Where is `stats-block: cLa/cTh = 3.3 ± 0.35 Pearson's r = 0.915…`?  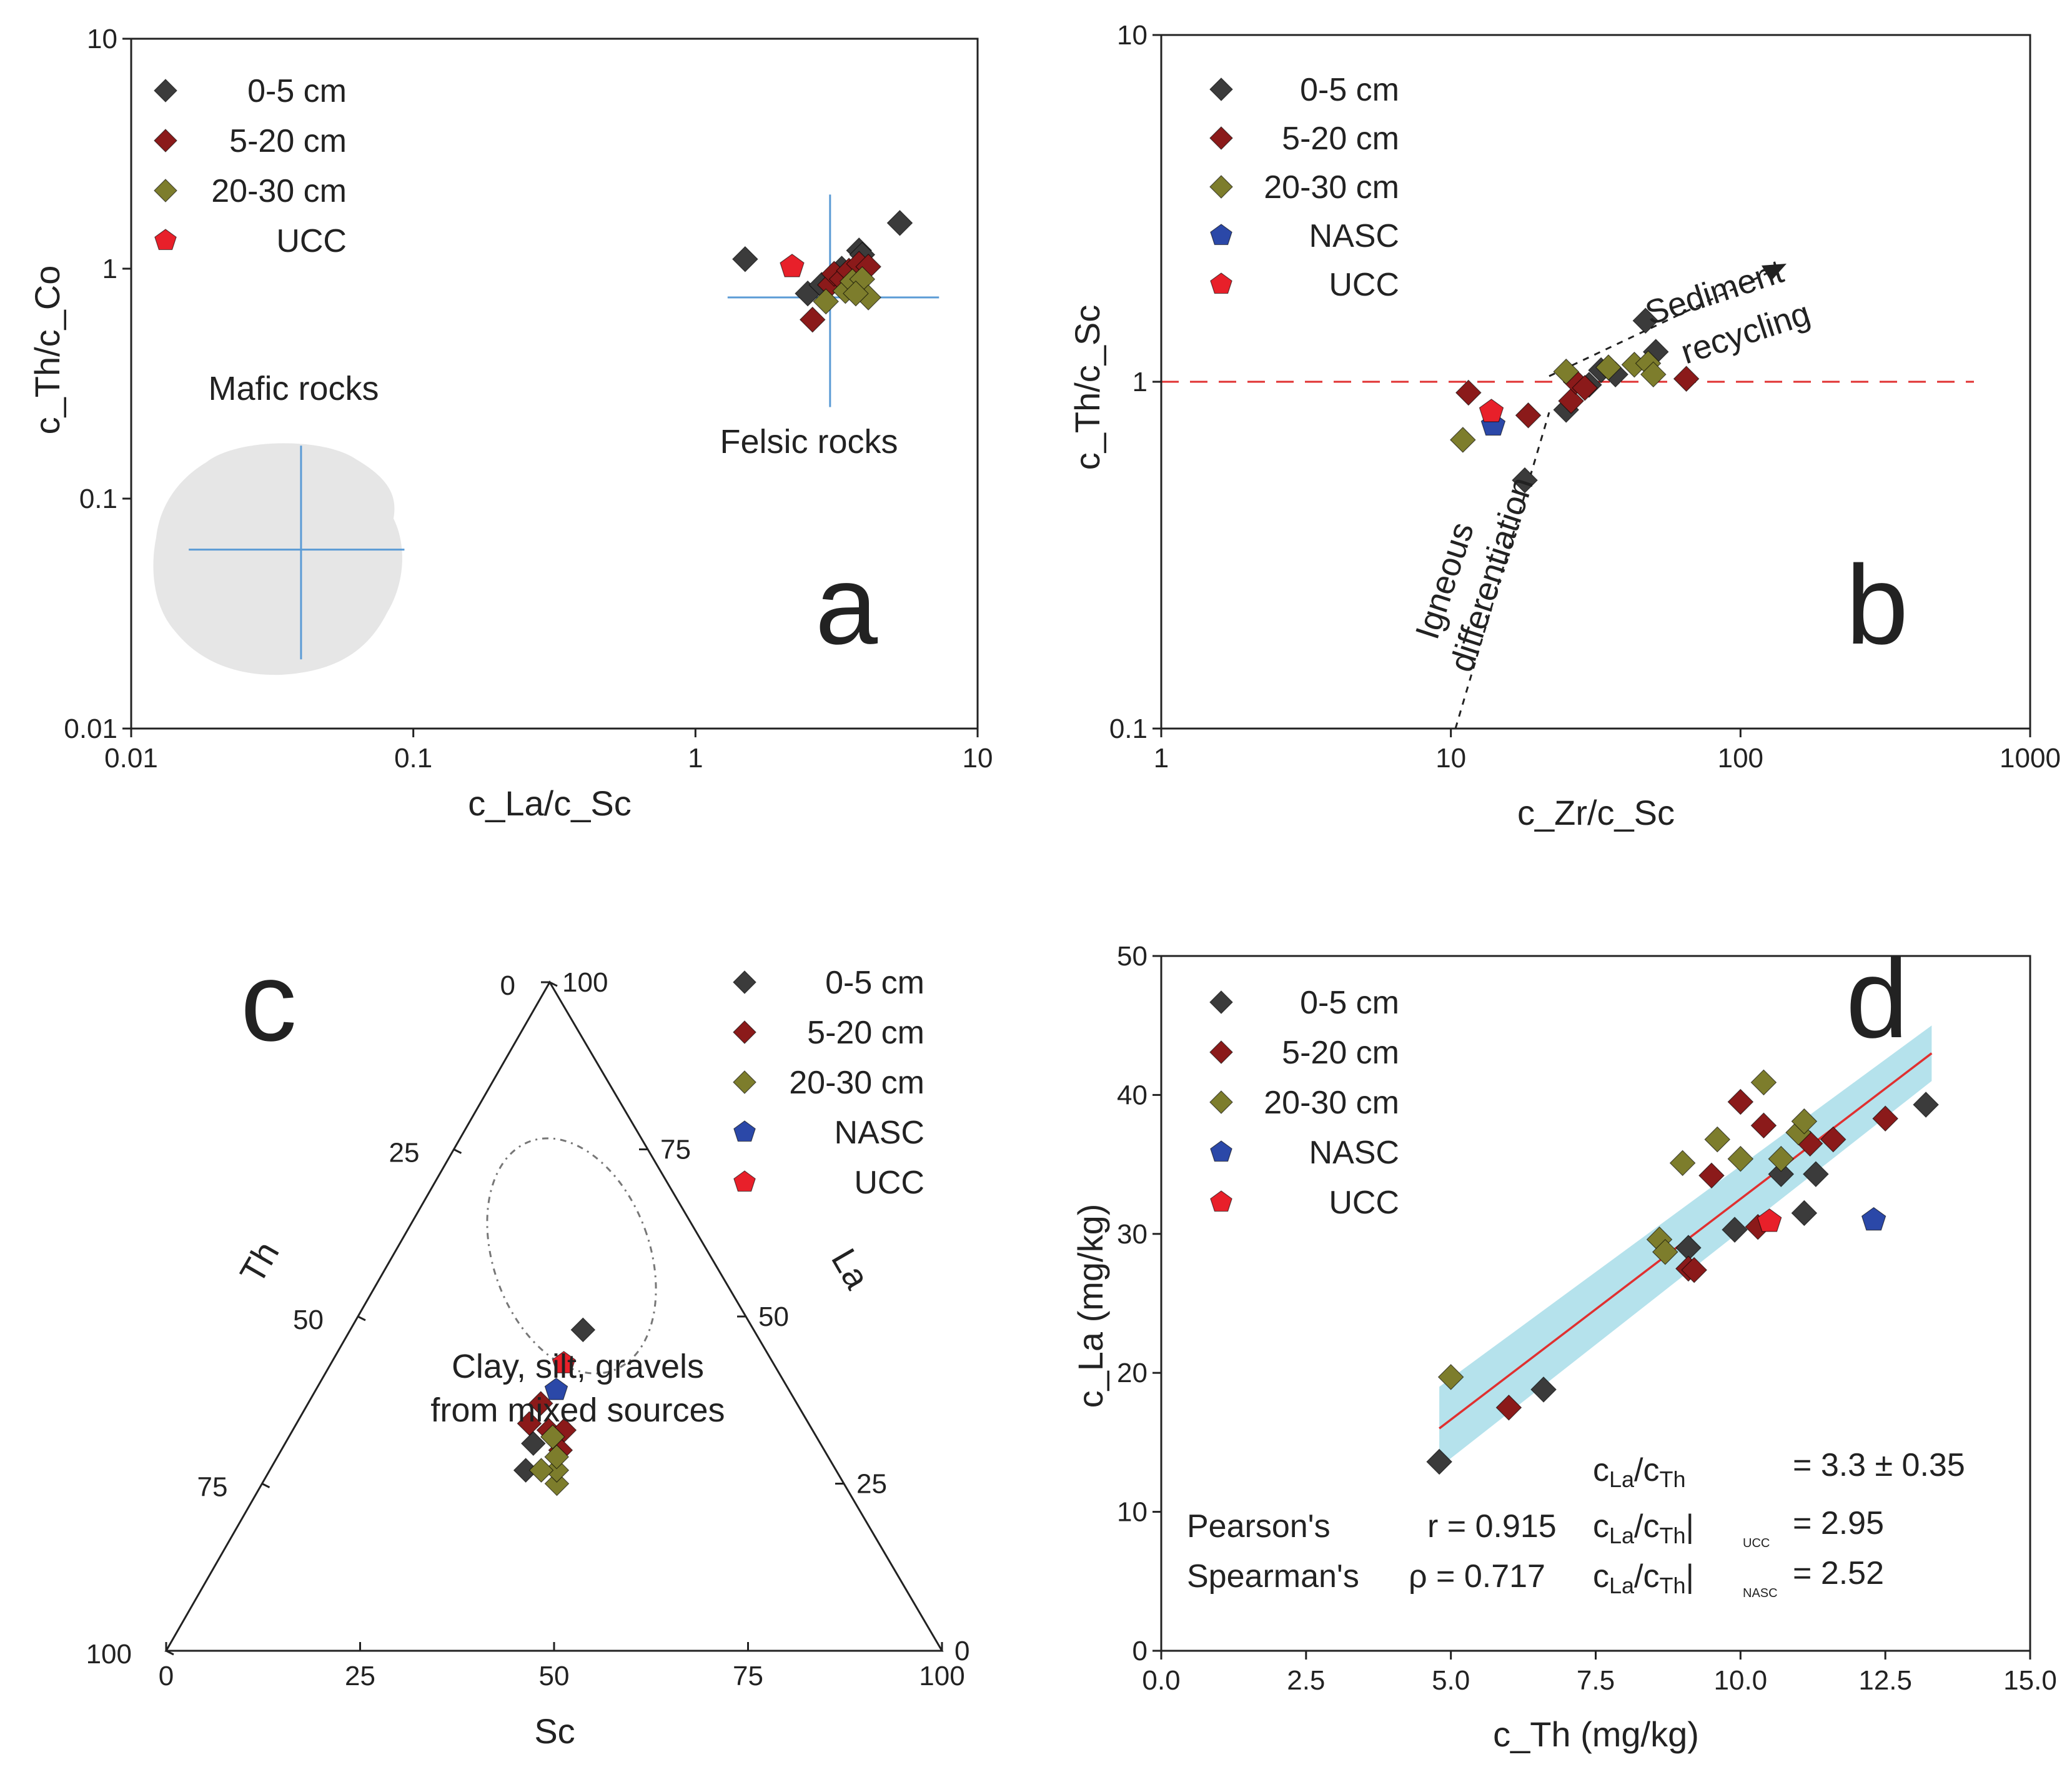
stats-block: cLa/cTh = 3.3 ± 0.35 Pearson's r = 0.915… is located at coordinates (1576, 1523).